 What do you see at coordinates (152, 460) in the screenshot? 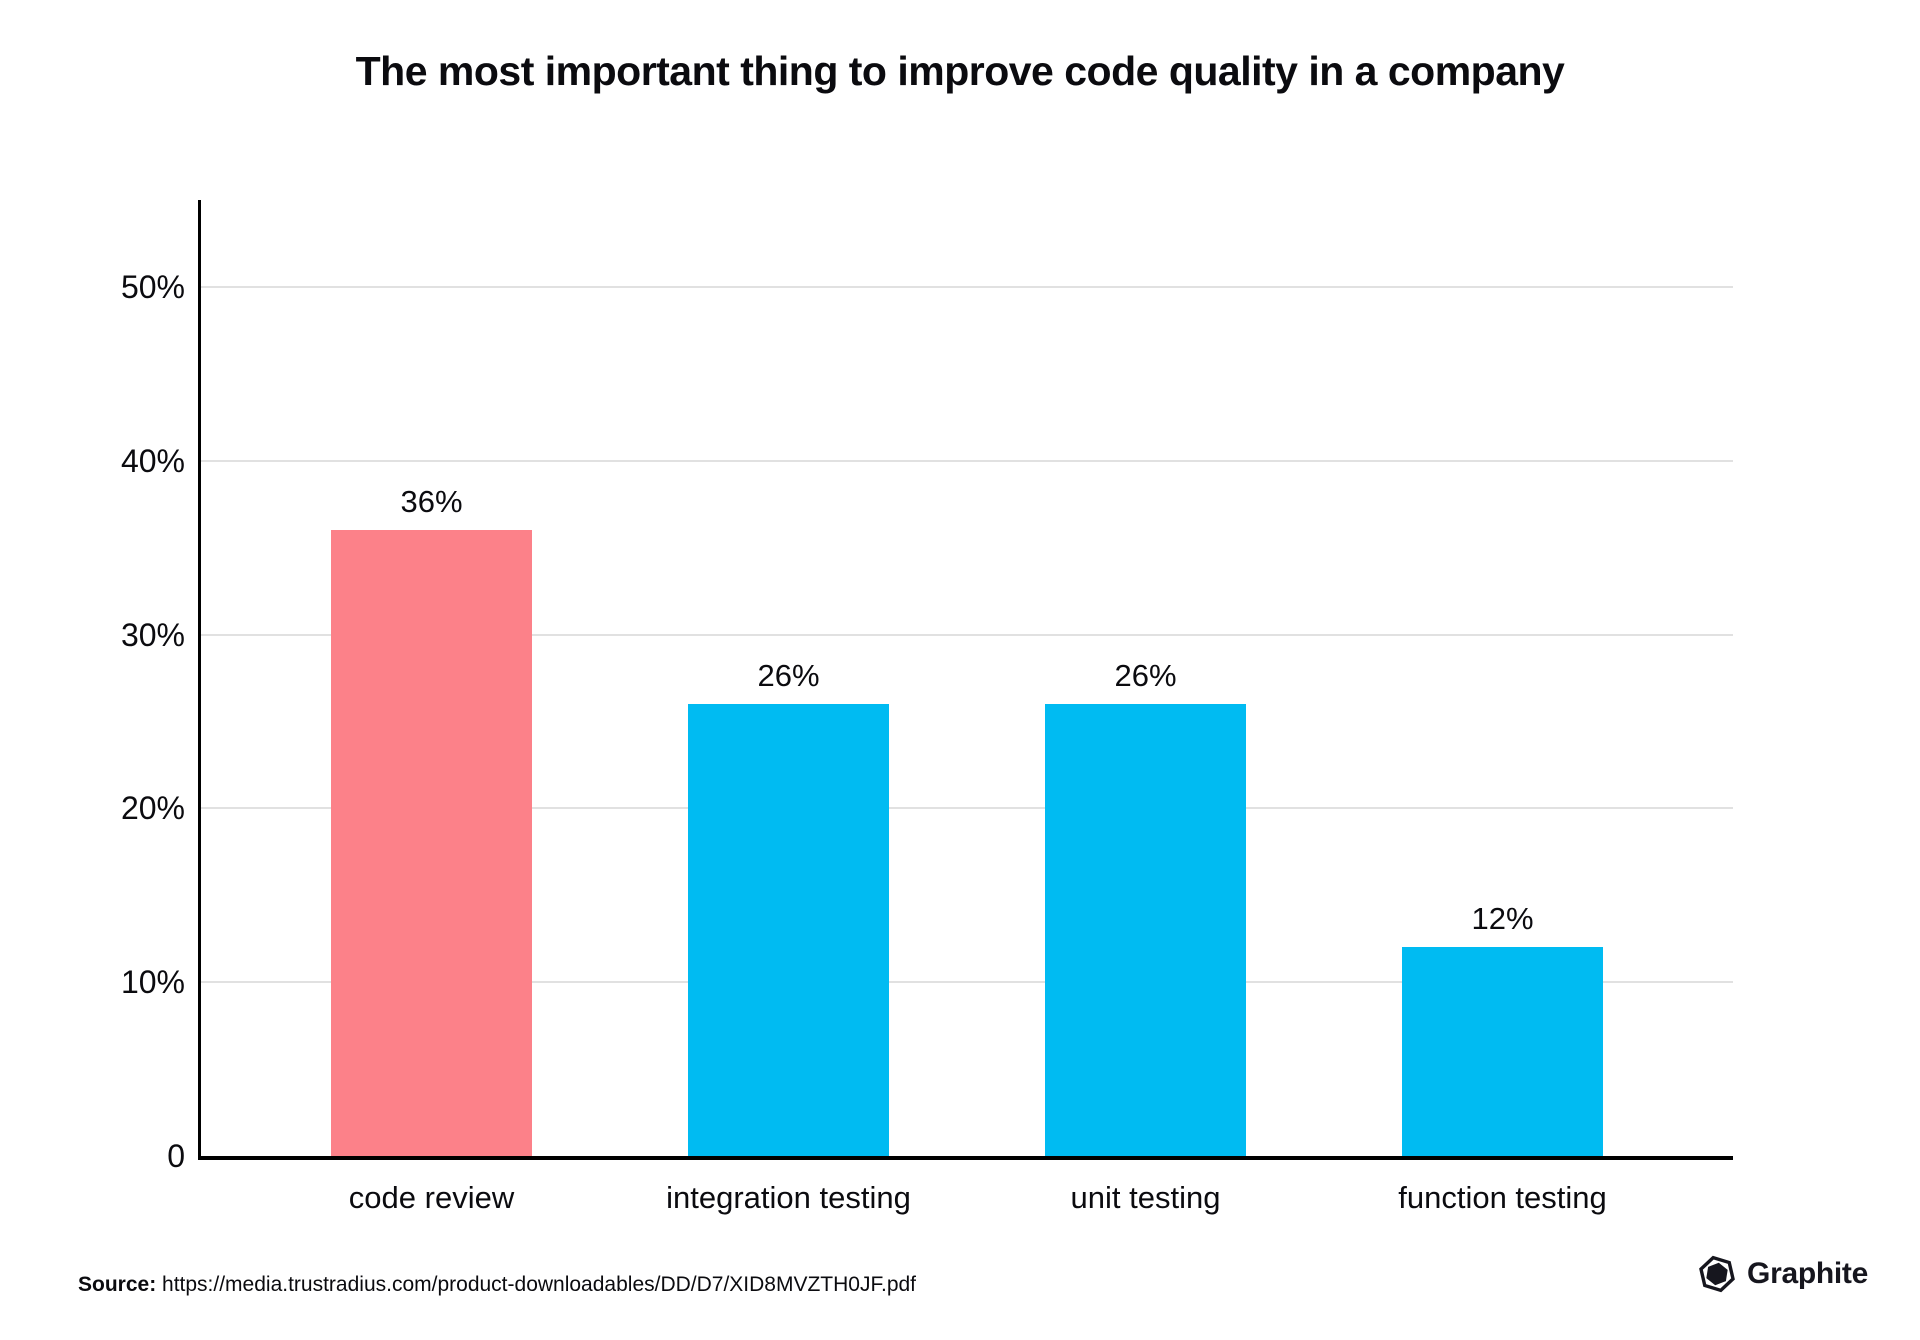
I see `y-axis-tick-40: 40%` at bounding box center [152, 460].